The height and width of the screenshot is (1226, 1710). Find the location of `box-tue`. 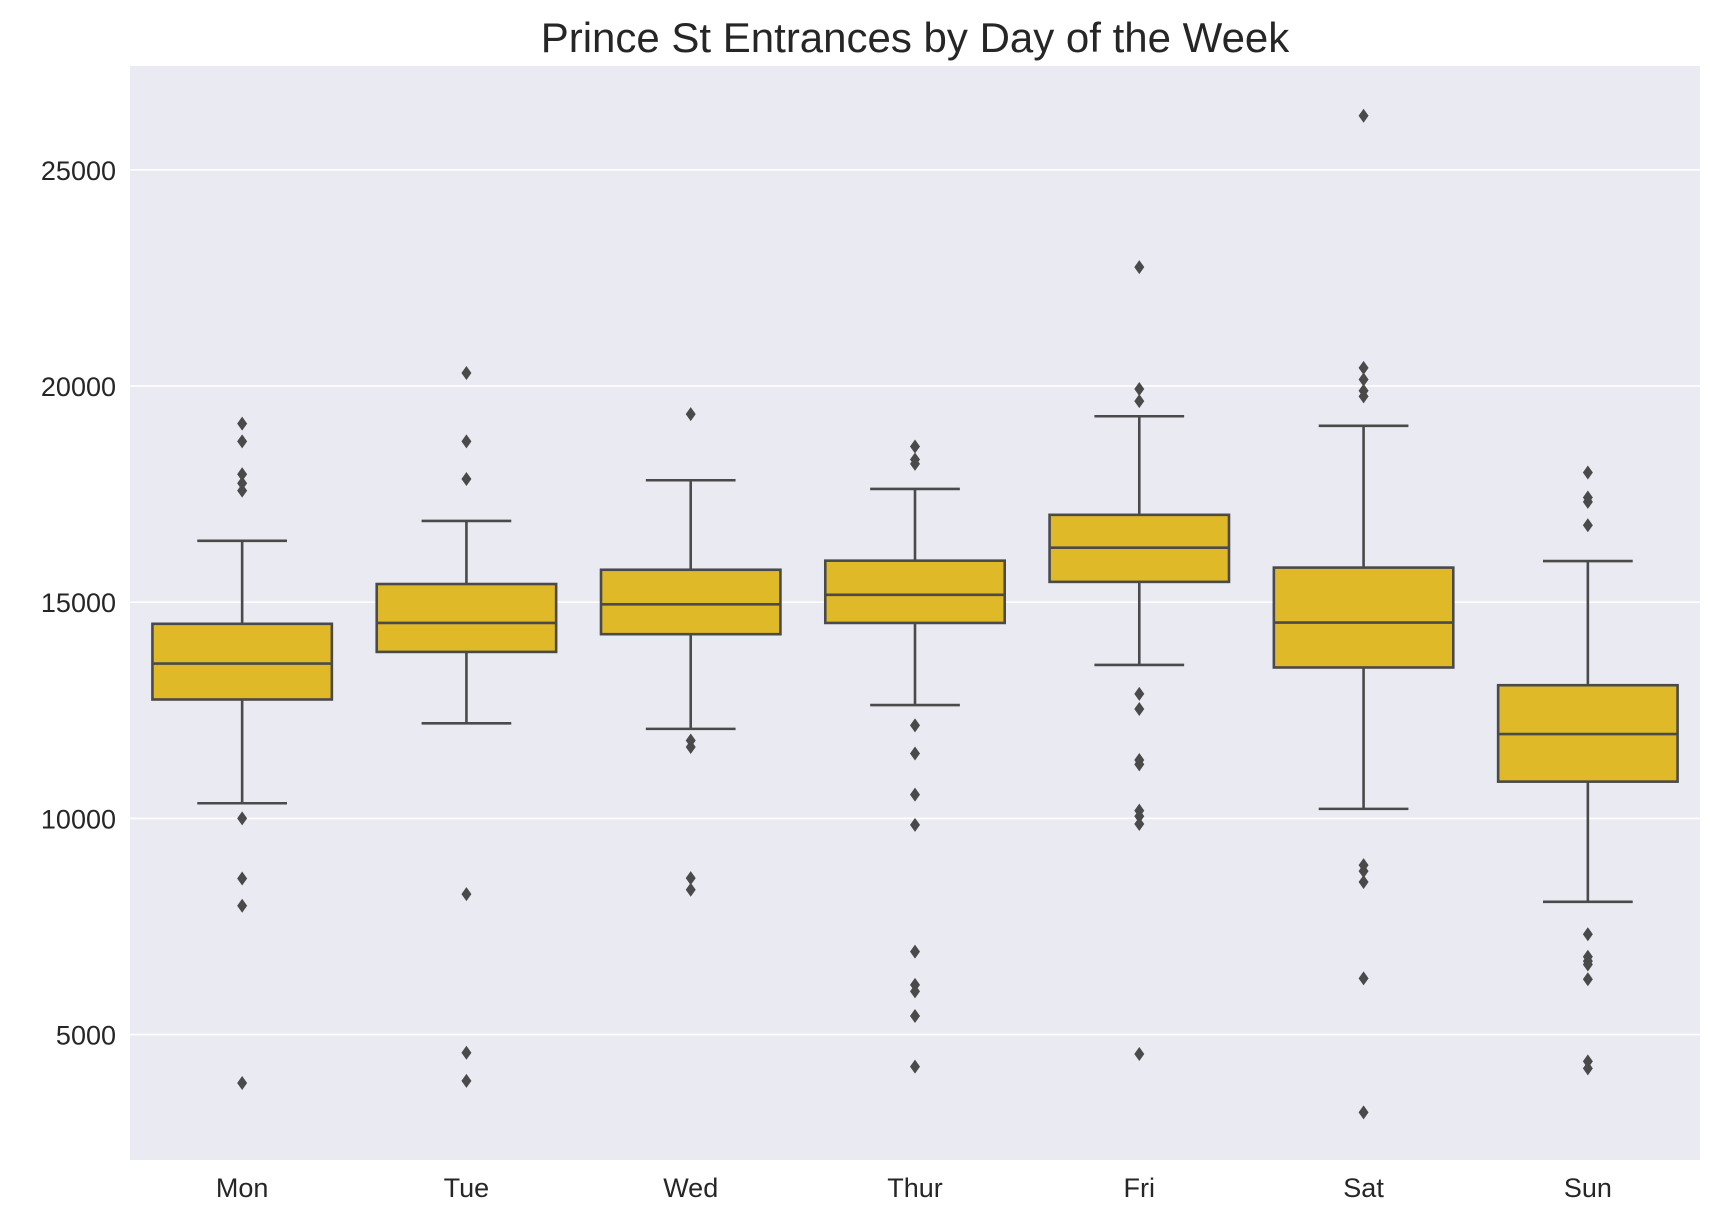

box-tue is located at coordinates (466, 727).